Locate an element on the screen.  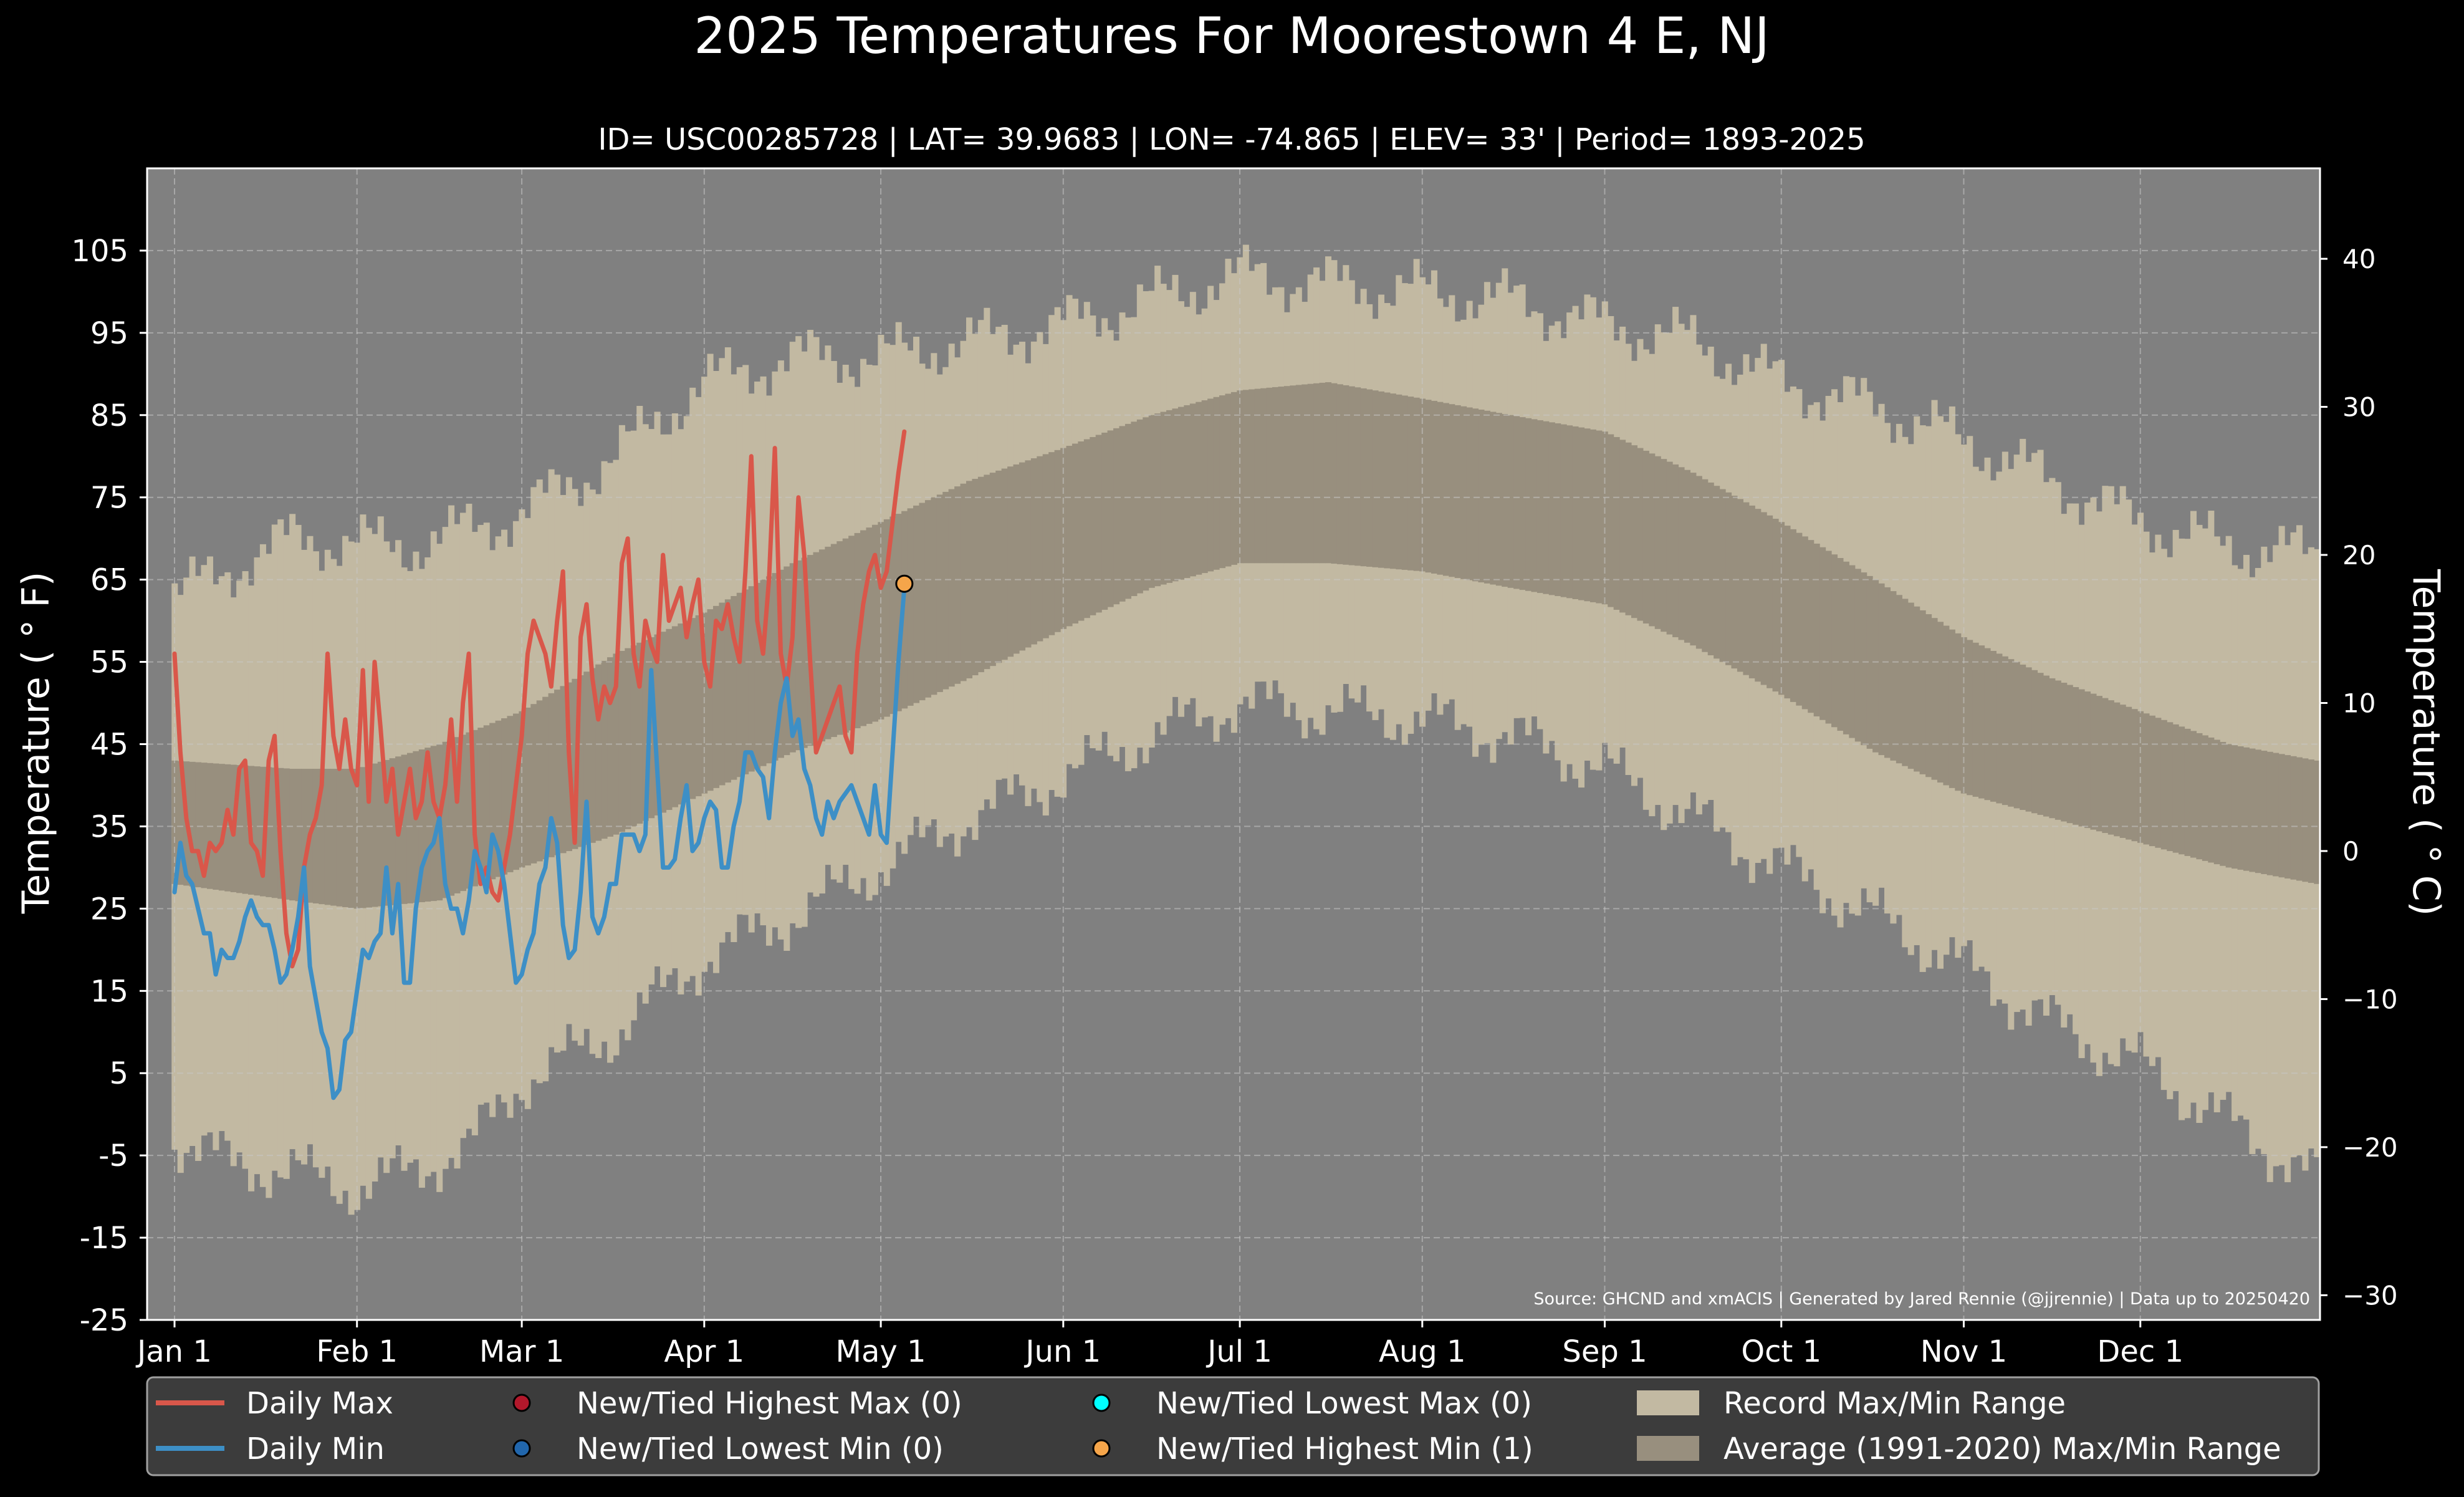
x-tick-label: Dec 1 is located at coordinates (2140, 1351).